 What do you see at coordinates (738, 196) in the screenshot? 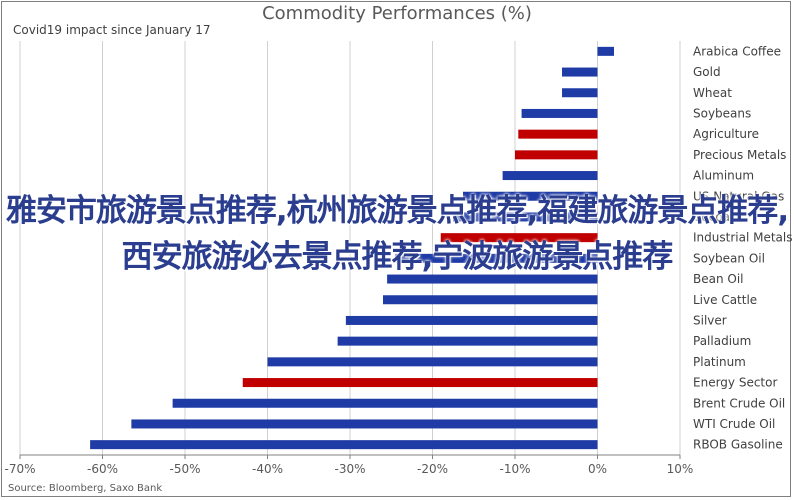
I see `category-label: US Natural Gas` at bounding box center [738, 196].